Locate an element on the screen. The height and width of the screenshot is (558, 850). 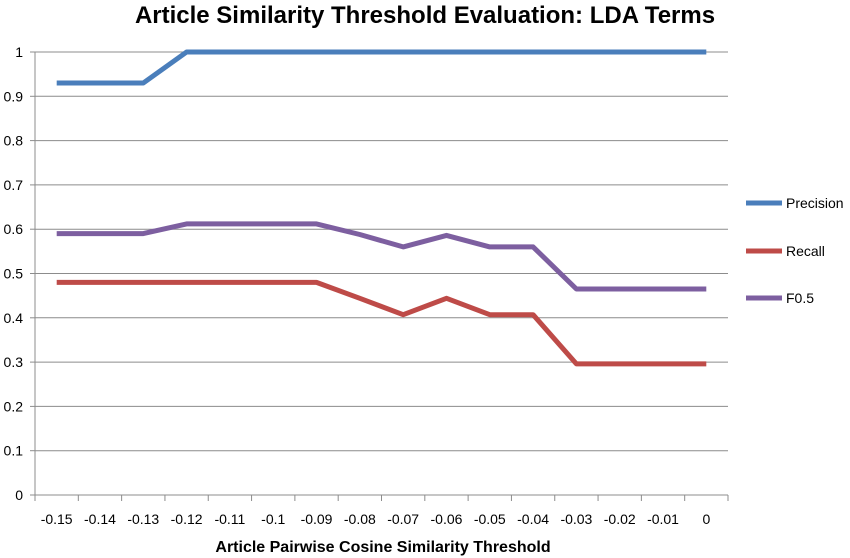
y-tick-label: 0.3 is located at coordinates (14, 362).